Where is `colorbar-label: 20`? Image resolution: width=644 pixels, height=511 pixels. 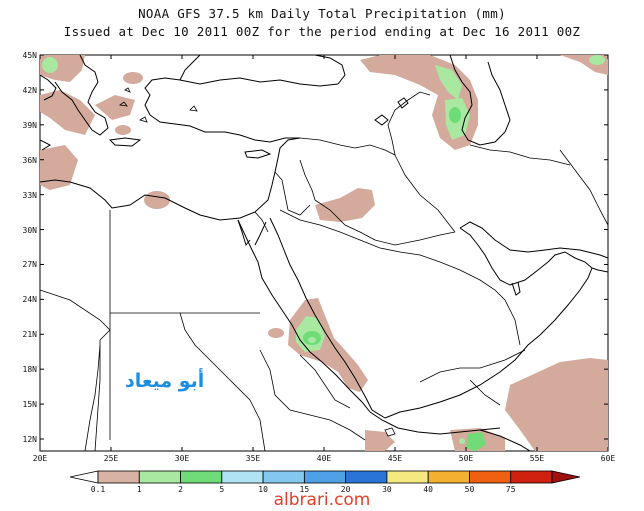
colorbar-label: 20 is located at coordinates (345, 489).